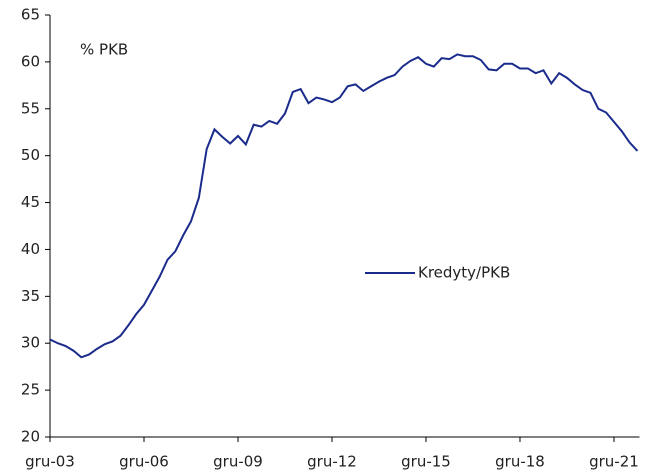  I want to click on y-tick-label: 55, so click(30, 108).